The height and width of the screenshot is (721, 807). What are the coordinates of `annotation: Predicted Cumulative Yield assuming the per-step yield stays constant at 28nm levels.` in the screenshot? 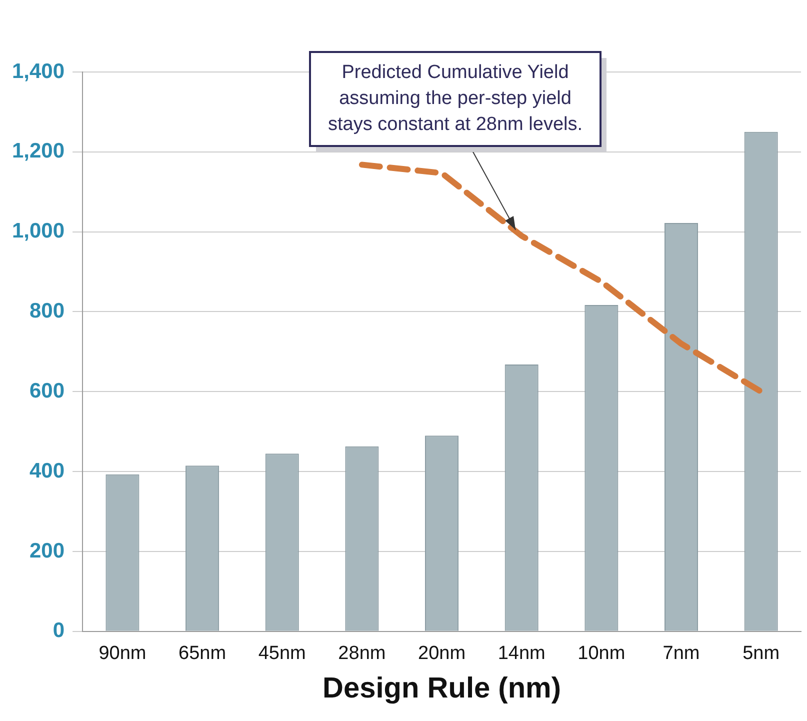 It's located at (455, 99).